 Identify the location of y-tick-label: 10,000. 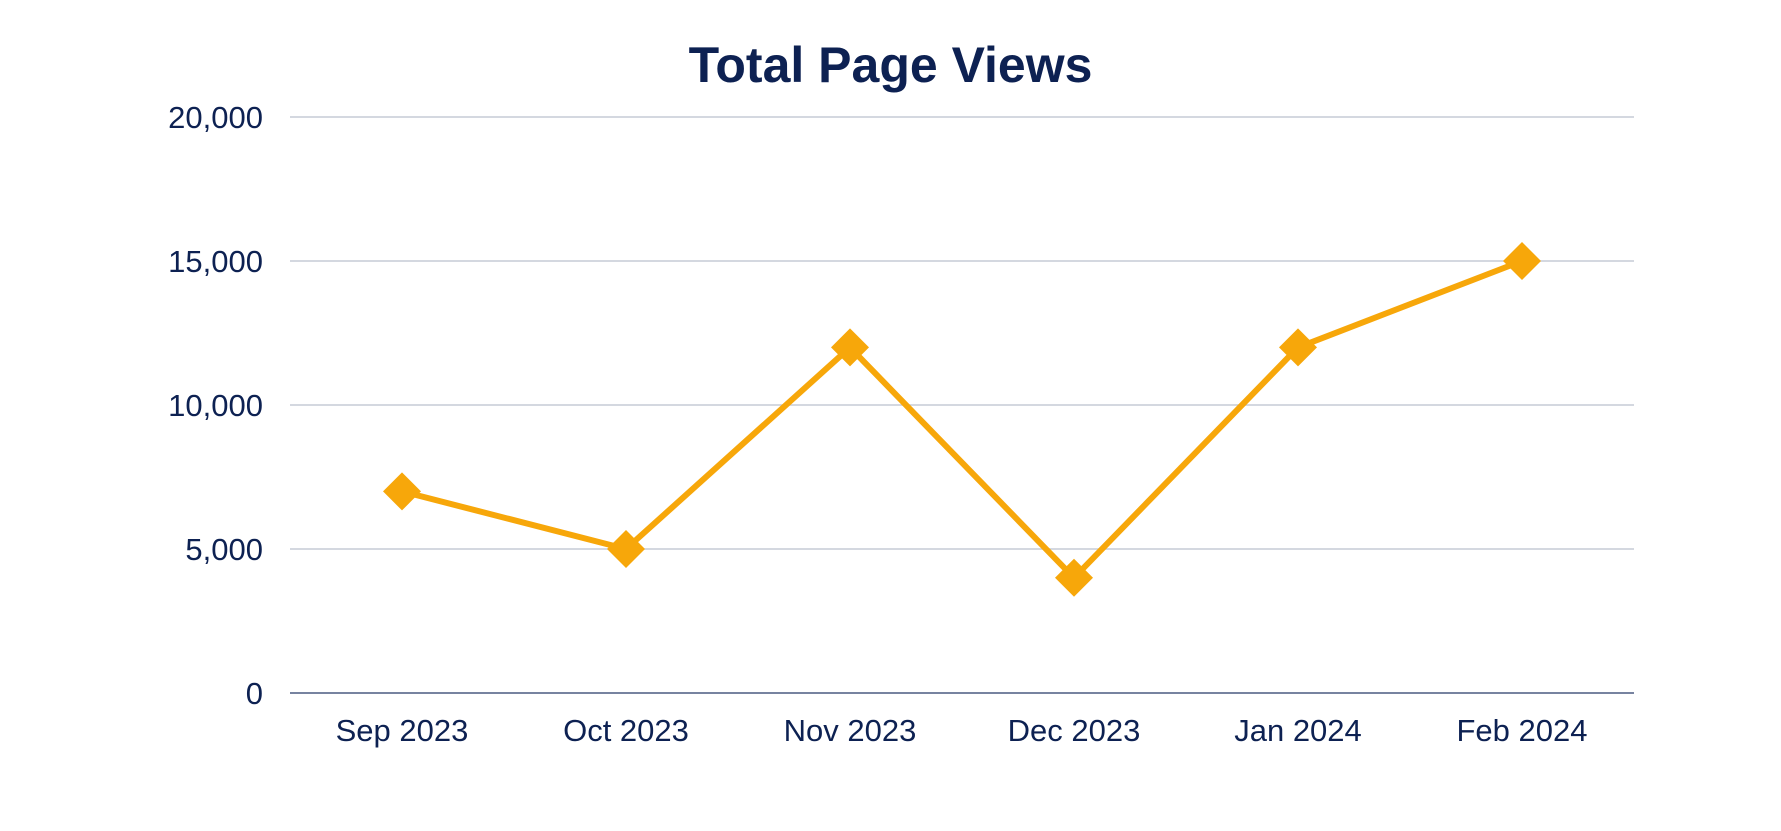
(215, 405).